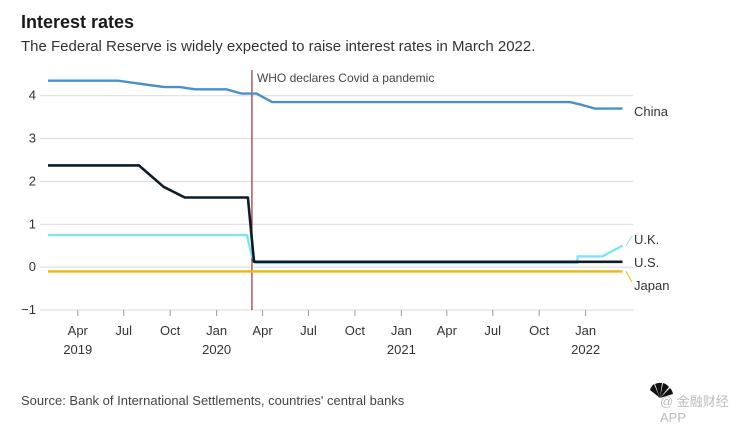 Image resolution: width=745 pixels, height=425 pixels. I want to click on x-year-label: 2020, so click(216, 349).